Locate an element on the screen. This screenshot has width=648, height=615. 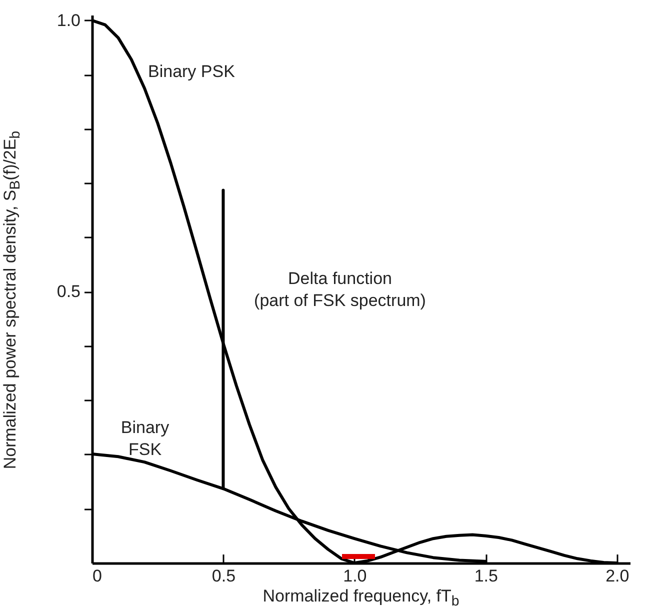
annotation: Binary FSK is located at coordinates (145, 438).